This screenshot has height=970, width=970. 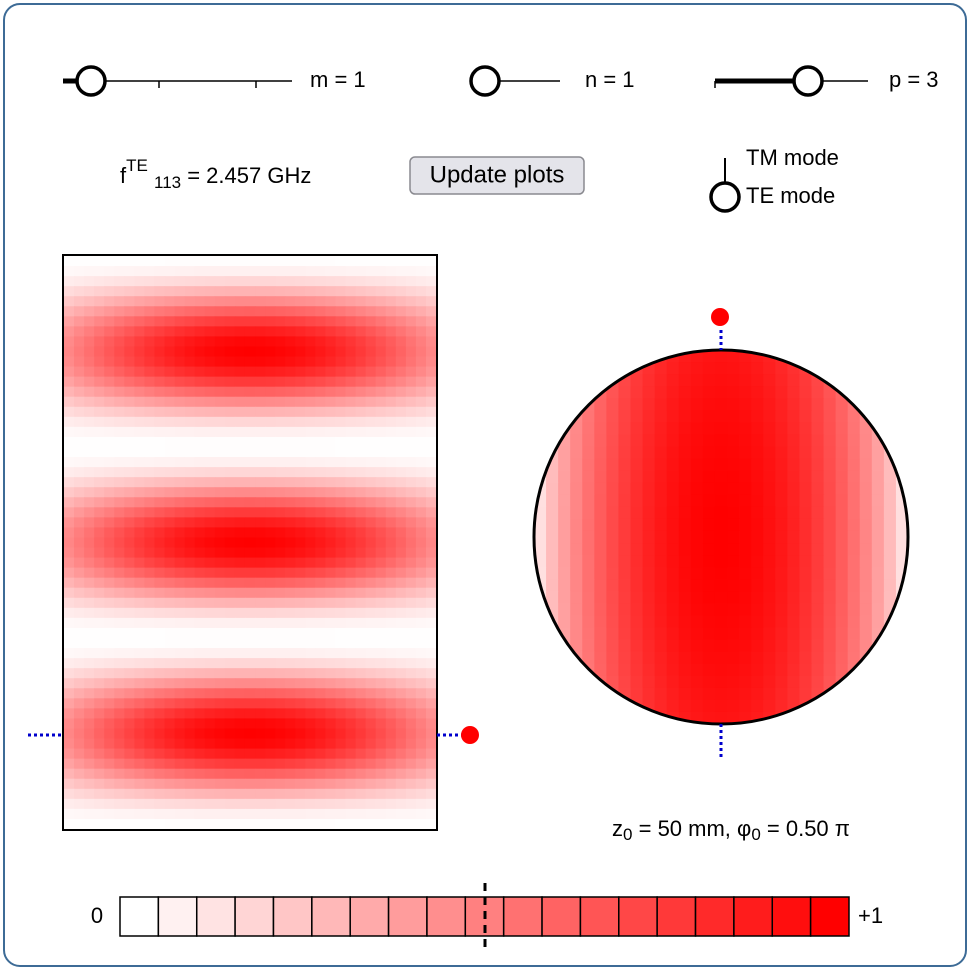 What do you see at coordinates (791, 81) in the screenshot?
I see `slider-p` at bounding box center [791, 81].